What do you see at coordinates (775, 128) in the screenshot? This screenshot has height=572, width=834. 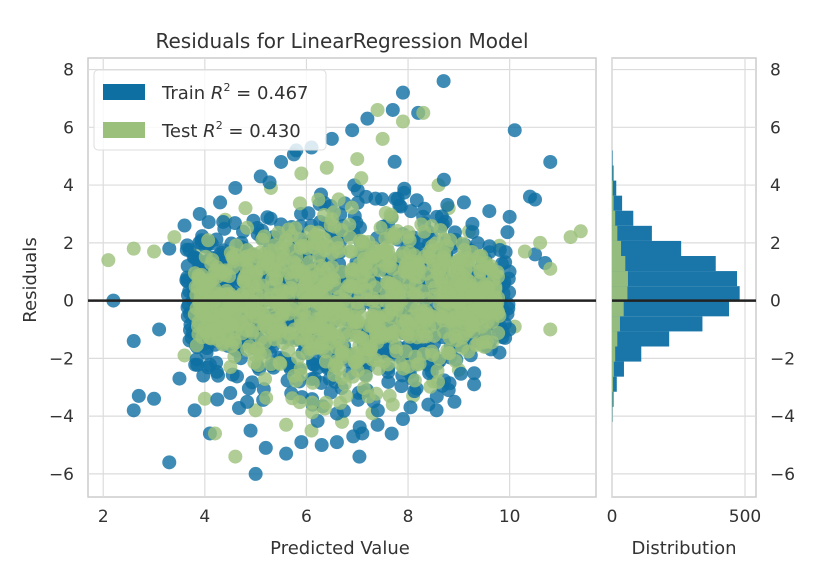 I see `histogram-y-tick-label: 6` at bounding box center [775, 128].